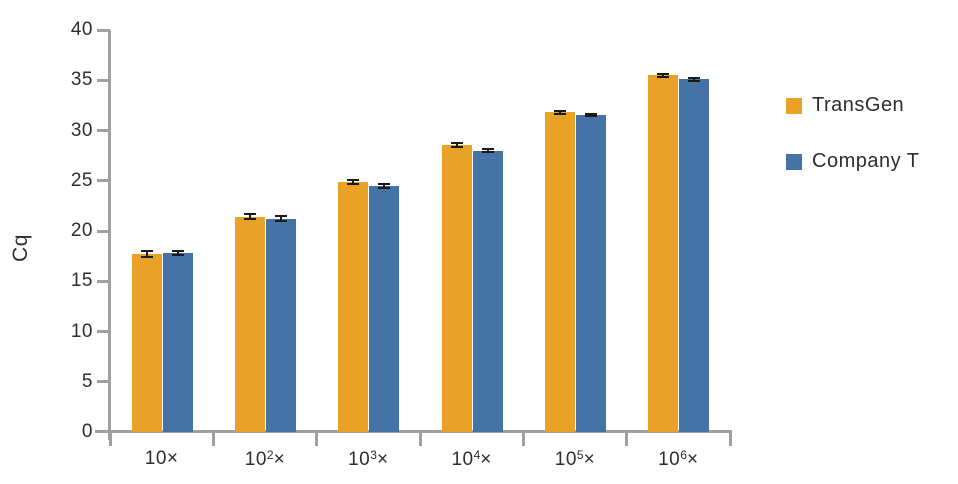  I want to click on bar-company-t-cat5, so click(694, 255).